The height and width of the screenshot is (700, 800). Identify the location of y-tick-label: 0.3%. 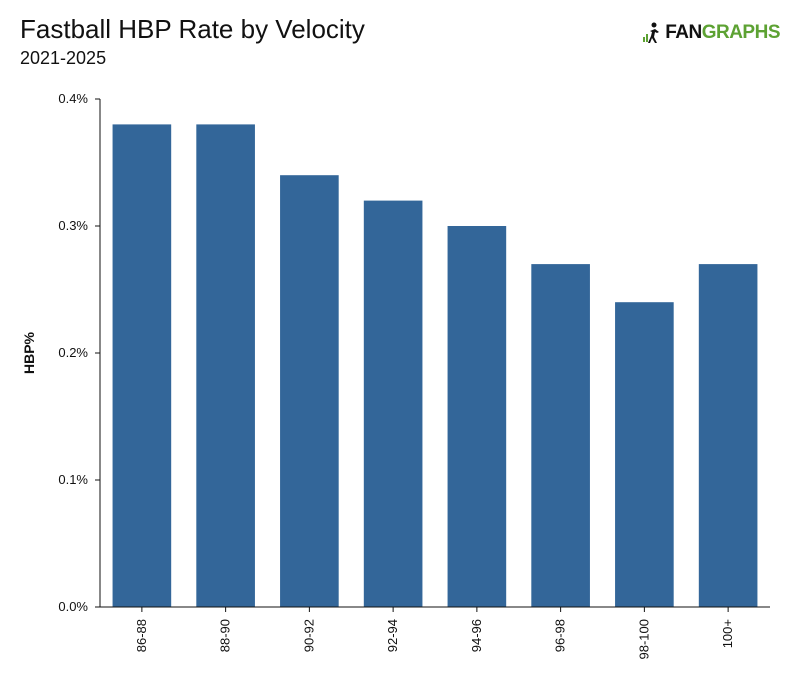
(73, 225).